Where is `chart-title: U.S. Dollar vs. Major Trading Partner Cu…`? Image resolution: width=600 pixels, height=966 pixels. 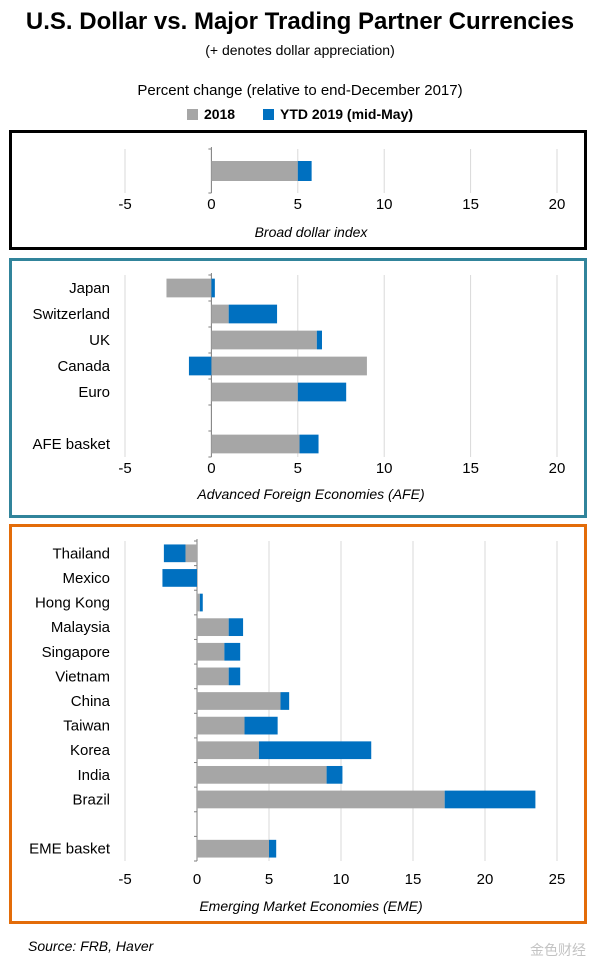 chart-title: U.S. Dollar vs. Major Trading Partner Cu… is located at coordinates (300, 21).